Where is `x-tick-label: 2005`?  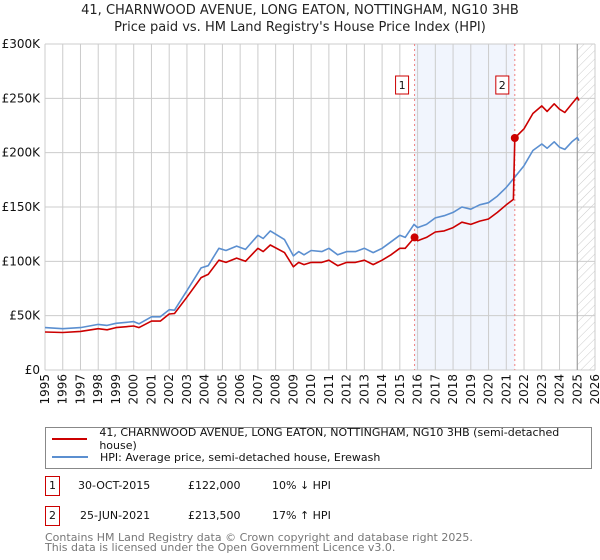 x-tick-label: 2005 is located at coordinates (222, 389).